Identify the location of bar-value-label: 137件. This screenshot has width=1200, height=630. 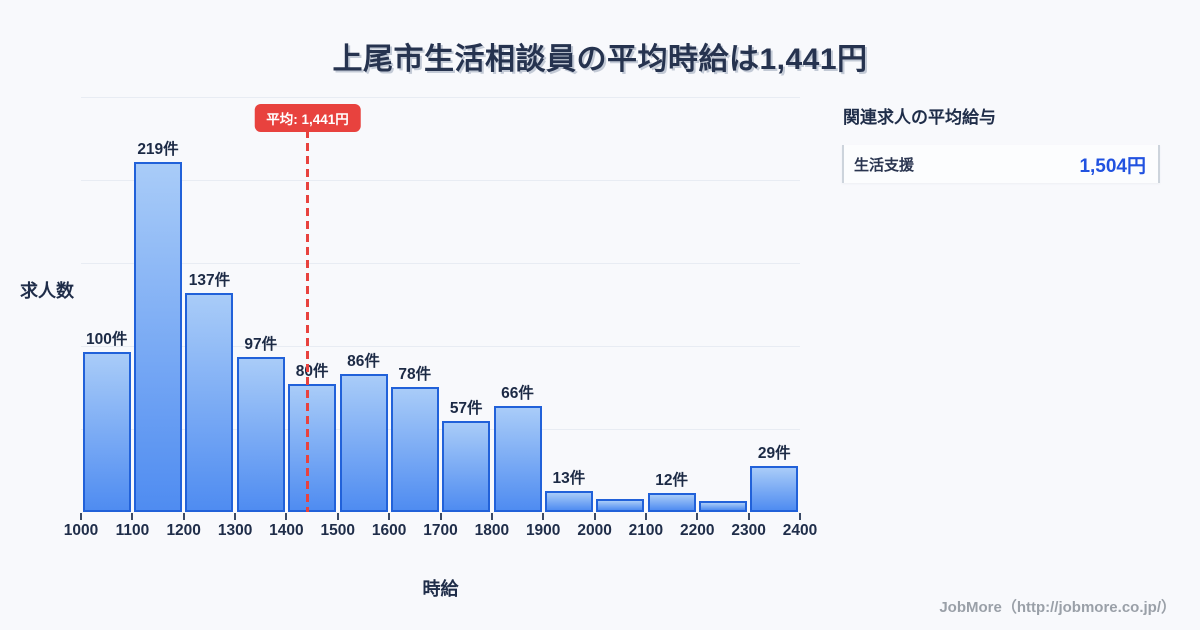
(209, 280).